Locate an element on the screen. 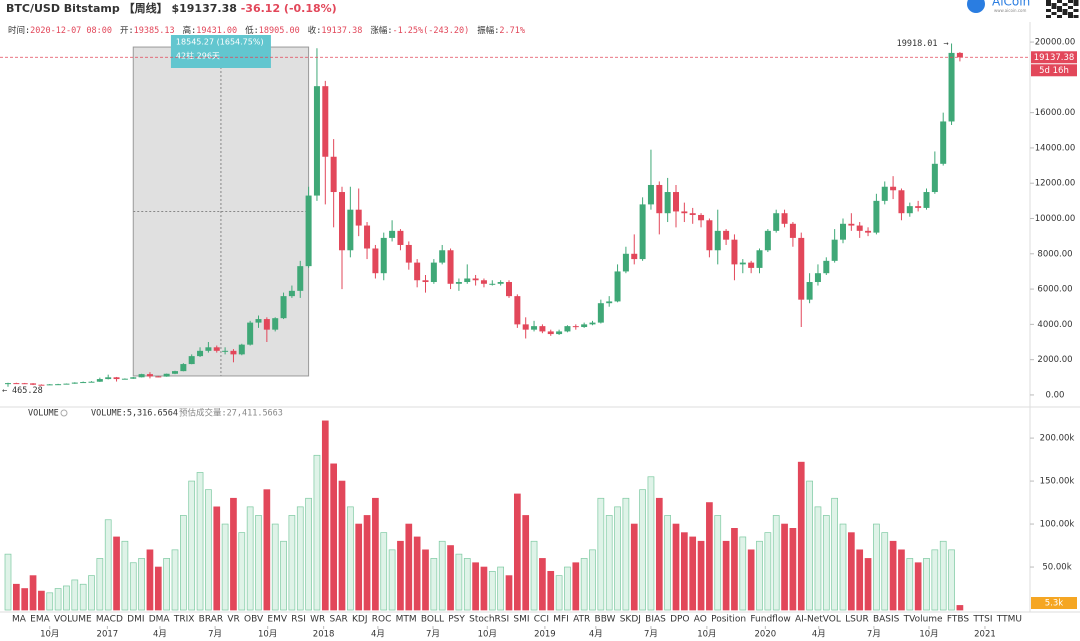 The image size is (1080, 641). indicator-tab: MA is located at coordinates (19, 620).